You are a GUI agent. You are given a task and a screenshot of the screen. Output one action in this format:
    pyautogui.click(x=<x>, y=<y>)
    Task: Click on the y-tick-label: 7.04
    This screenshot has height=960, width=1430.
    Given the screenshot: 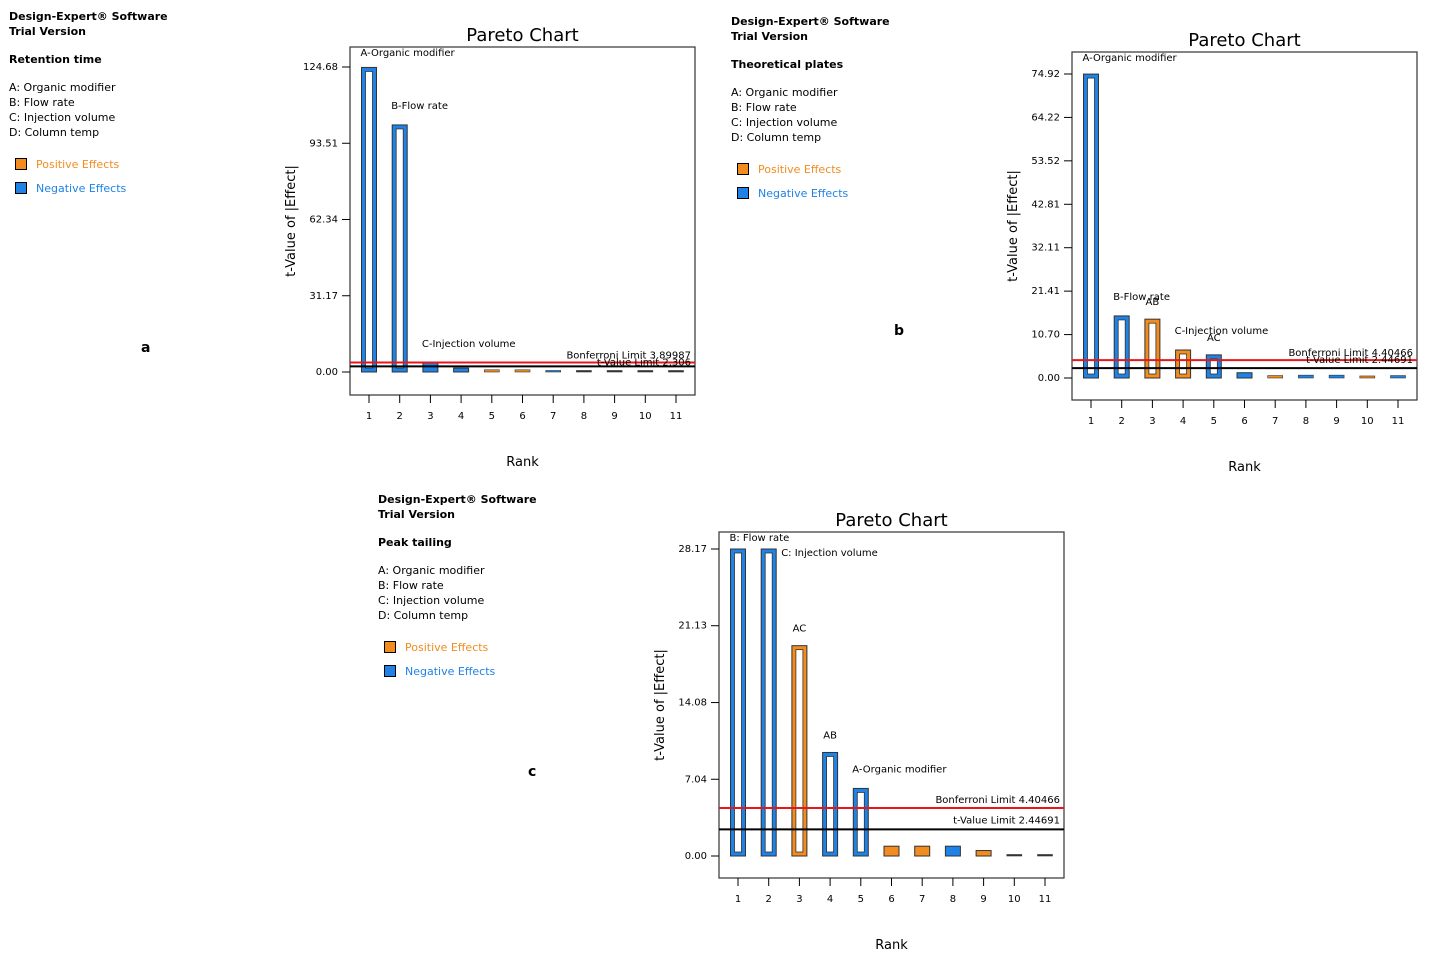 What is the action you would take?
    pyautogui.click(x=696, y=779)
    